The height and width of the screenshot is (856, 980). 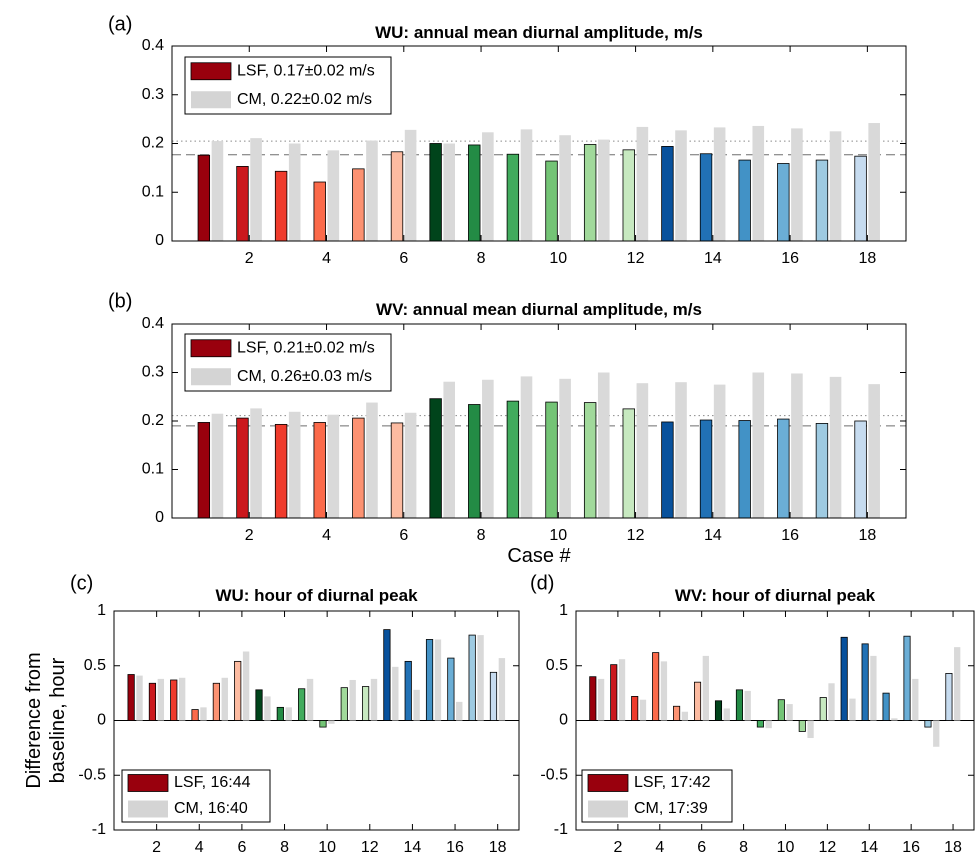 What do you see at coordinates (249, 258) in the screenshot?
I see `x-tick-label: 2` at bounding box center [249, 258].